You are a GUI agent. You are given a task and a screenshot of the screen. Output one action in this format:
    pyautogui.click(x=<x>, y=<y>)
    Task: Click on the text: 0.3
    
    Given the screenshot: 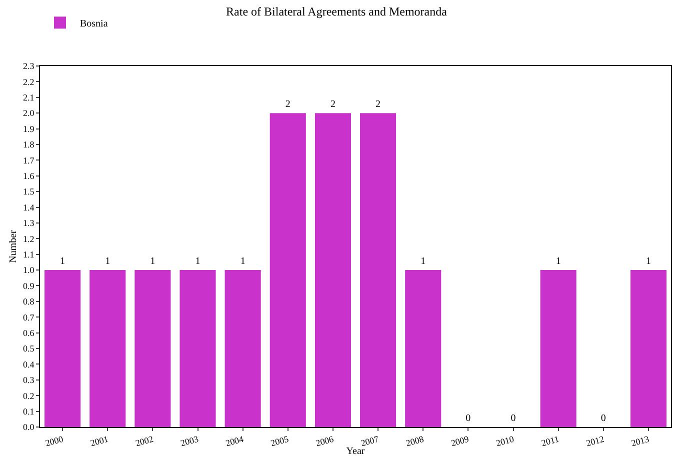 What is the action you would take?
    pyautogui.click(x=28, y=380)
    